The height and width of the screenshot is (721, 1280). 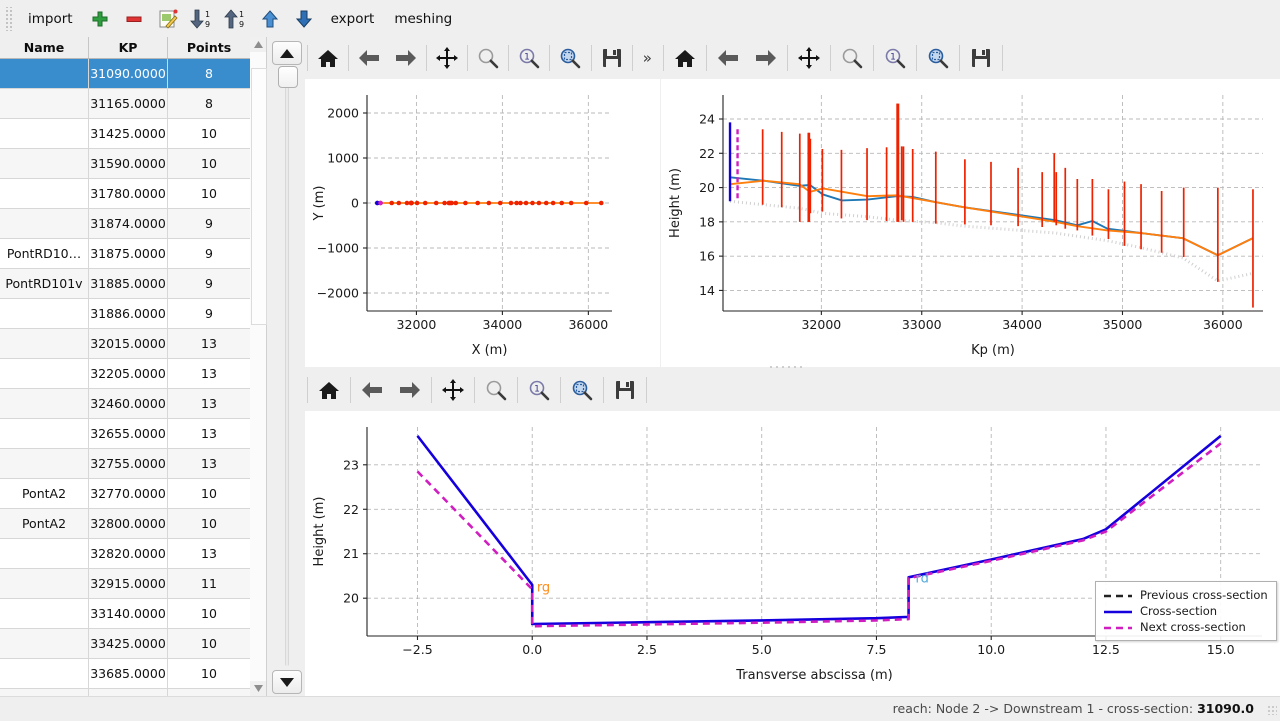 I want to click on import-button: import, so click(x=50, y=18).